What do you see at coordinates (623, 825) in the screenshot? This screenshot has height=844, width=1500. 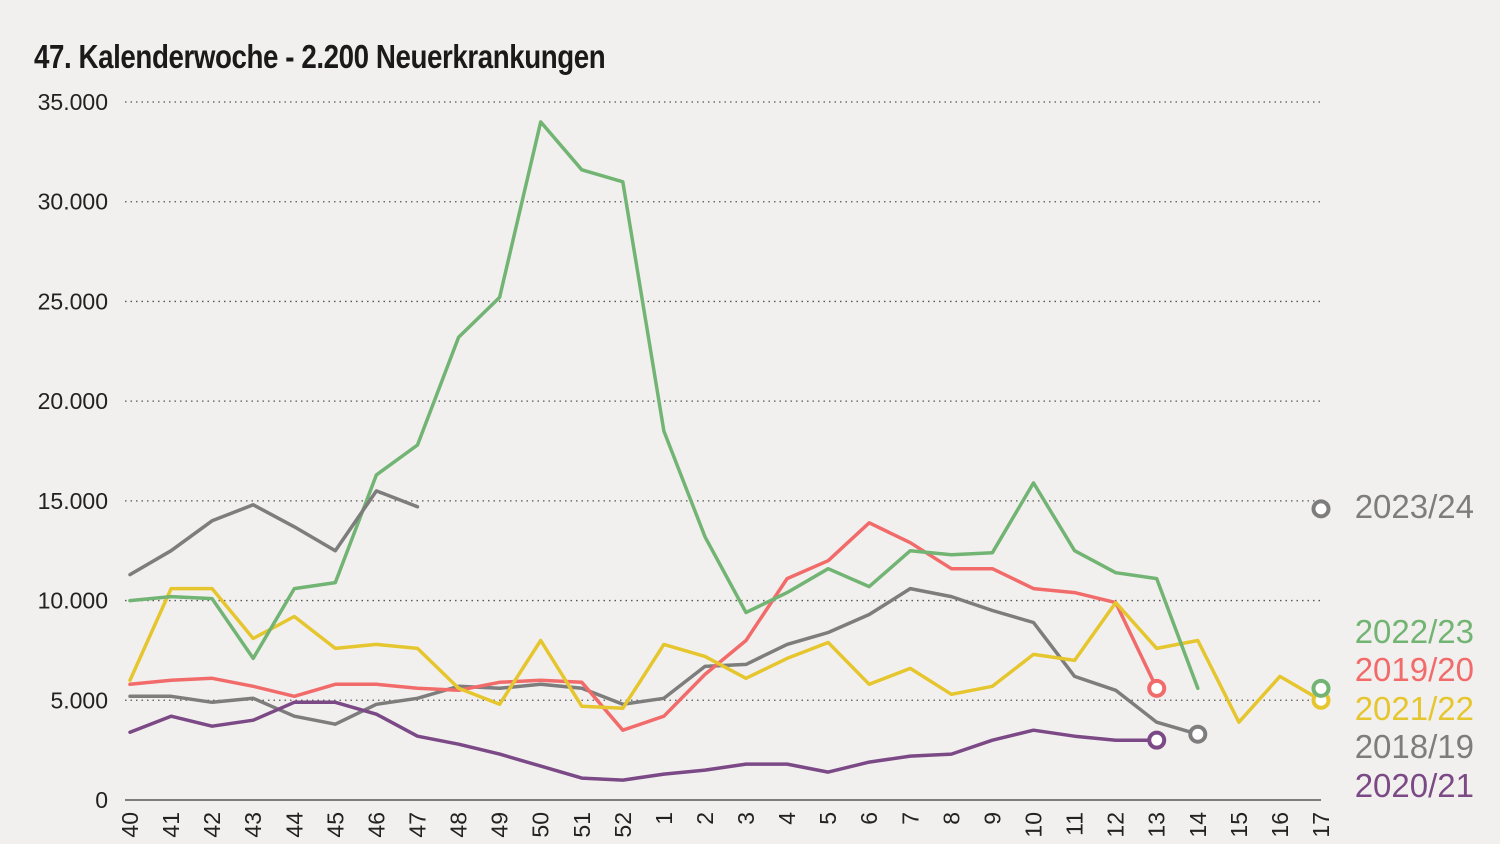 I see `x-tick-label: 52` at bounding box center [623, 825].